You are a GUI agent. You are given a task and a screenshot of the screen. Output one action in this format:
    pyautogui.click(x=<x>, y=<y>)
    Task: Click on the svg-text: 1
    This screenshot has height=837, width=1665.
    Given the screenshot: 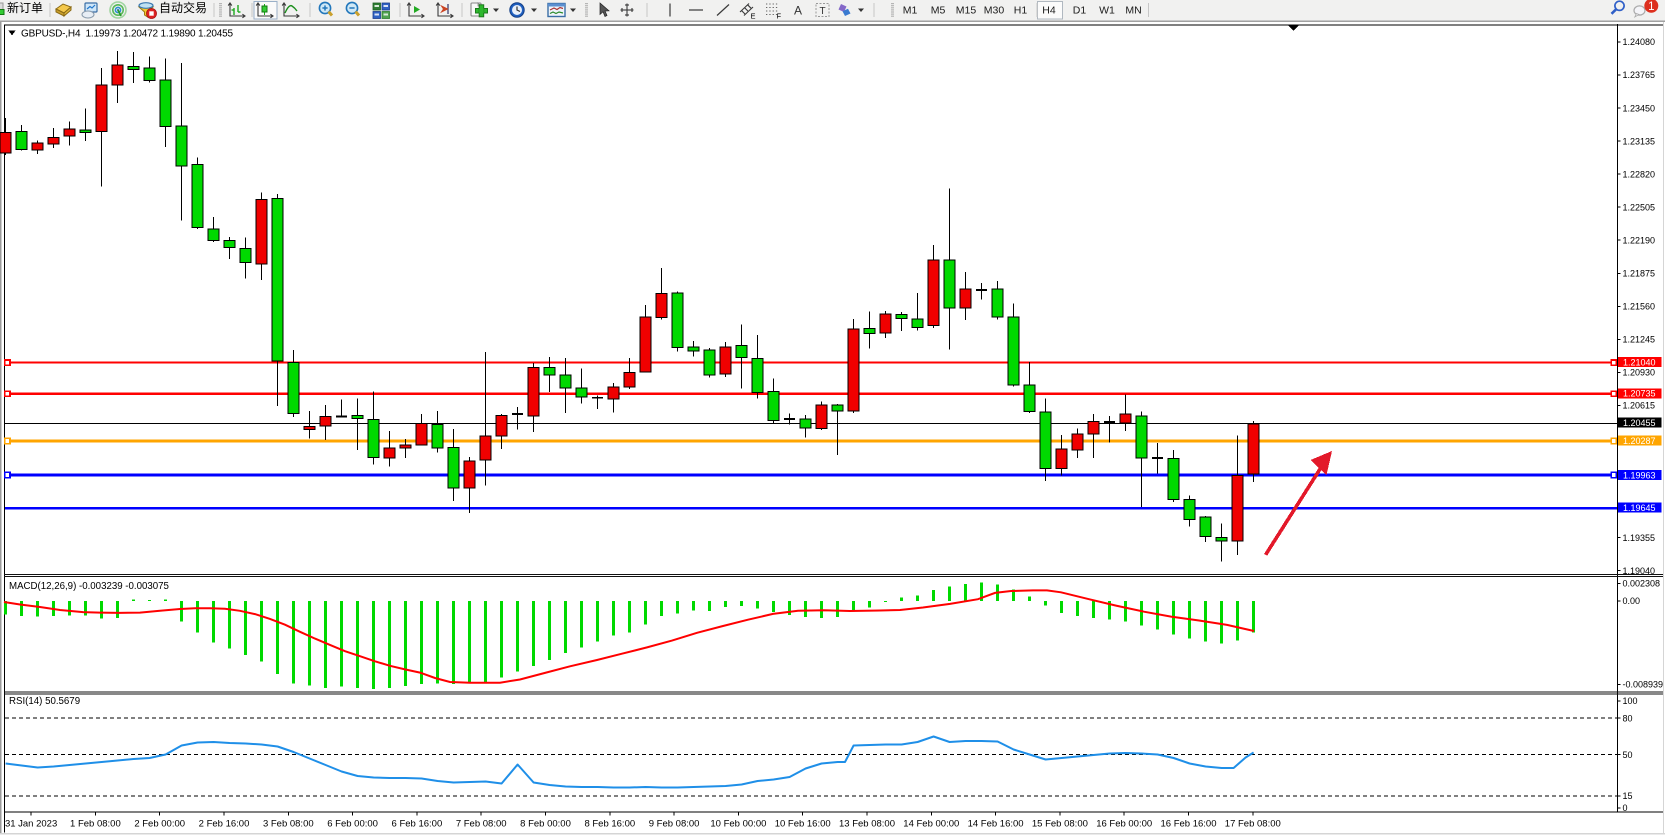 What is the action you would take?
    pyautogui.click(x=1651, y=7)
    